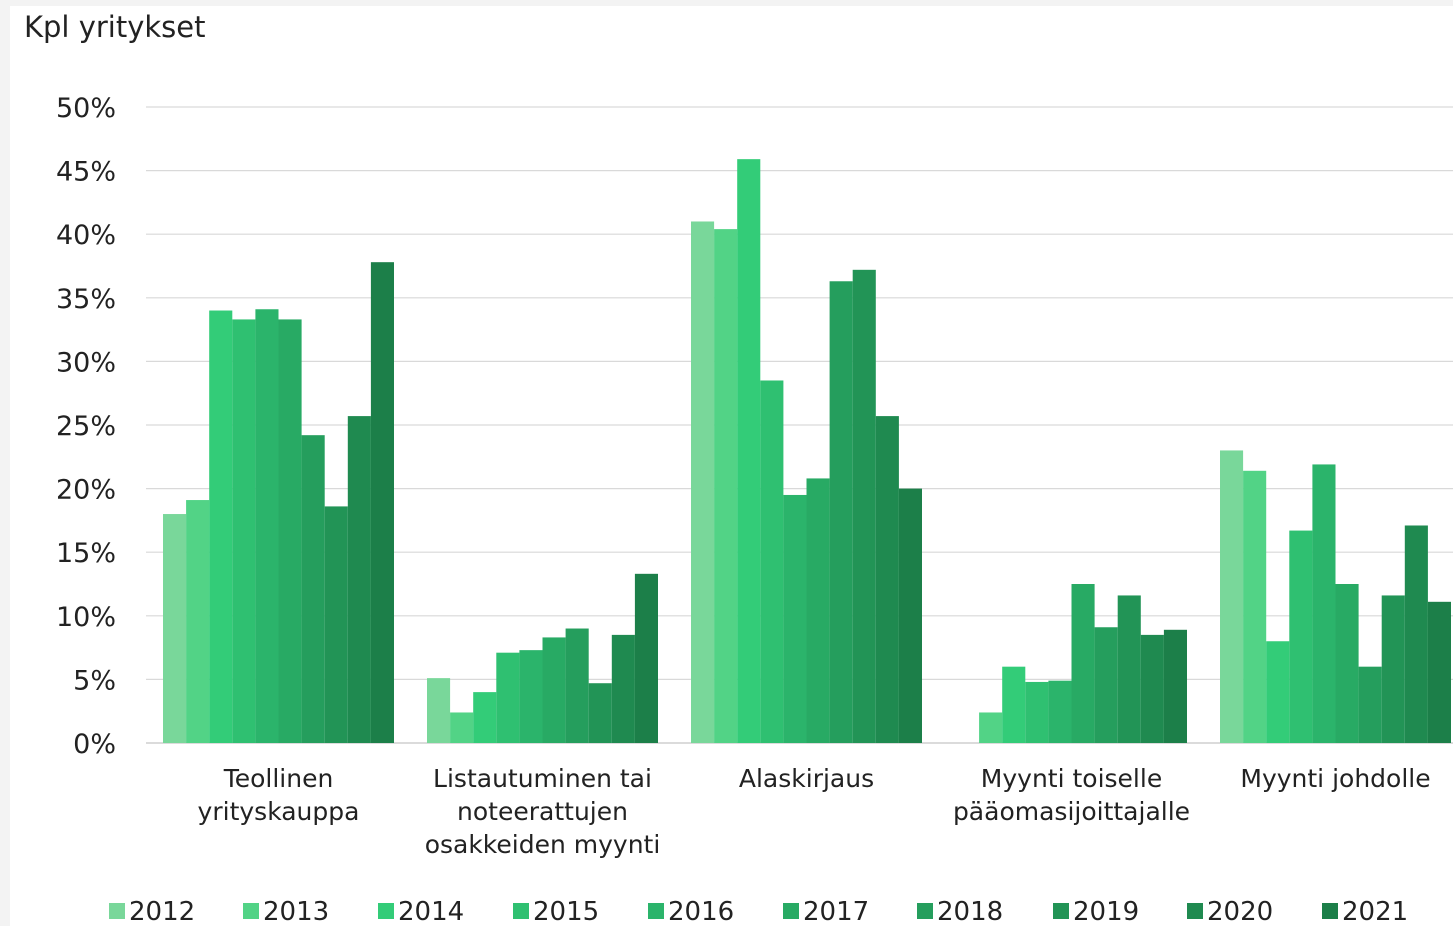 This screenshot has height=926, width=1453. I want to click on y-axis-label: Kpl yritykset, so click(115, 27).